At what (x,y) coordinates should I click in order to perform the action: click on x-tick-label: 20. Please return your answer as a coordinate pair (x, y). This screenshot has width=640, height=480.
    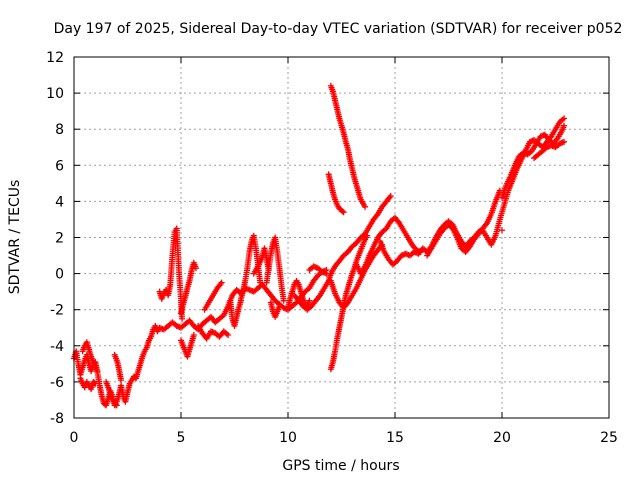
    Looking at the image, I should click on (502, 438).